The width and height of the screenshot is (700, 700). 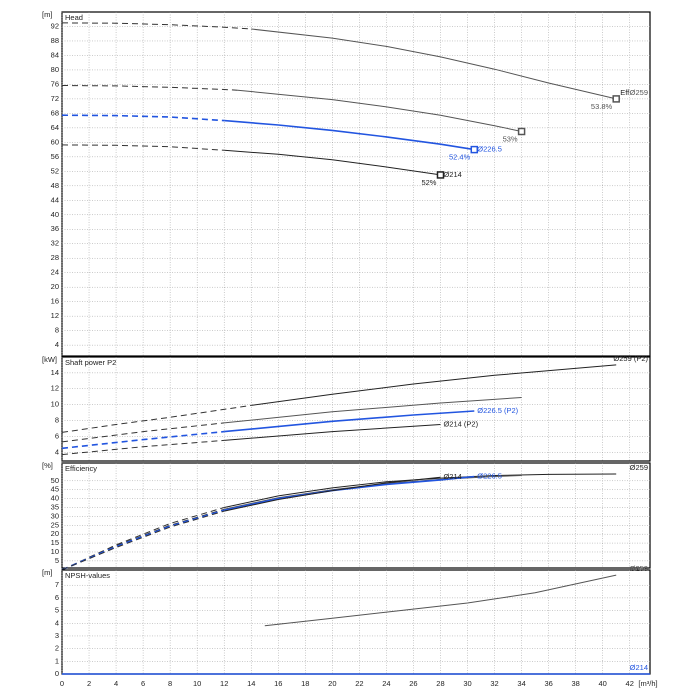 I want to click on y-axis-unit: [%], so click(x=47, y=465).